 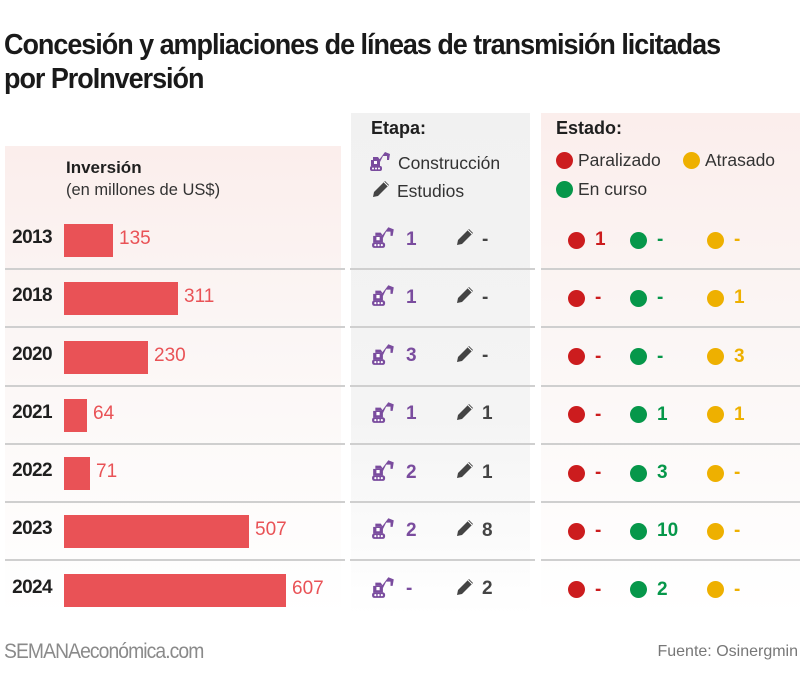 I want to click on en-curso-count: 1, so click(x=662, y=414).